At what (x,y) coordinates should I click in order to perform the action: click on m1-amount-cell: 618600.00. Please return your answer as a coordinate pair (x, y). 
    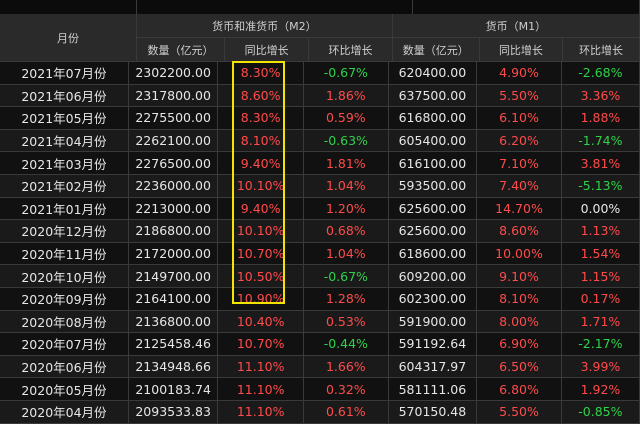
    Looking at the image, I should click on (433, 254).